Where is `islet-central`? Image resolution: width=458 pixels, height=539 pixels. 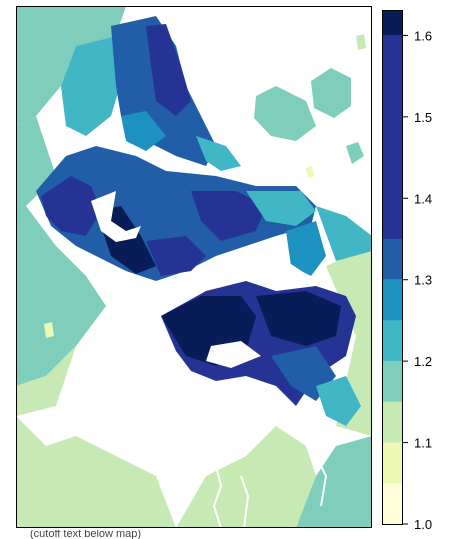 islet-central is located at coordinates (310, 172).